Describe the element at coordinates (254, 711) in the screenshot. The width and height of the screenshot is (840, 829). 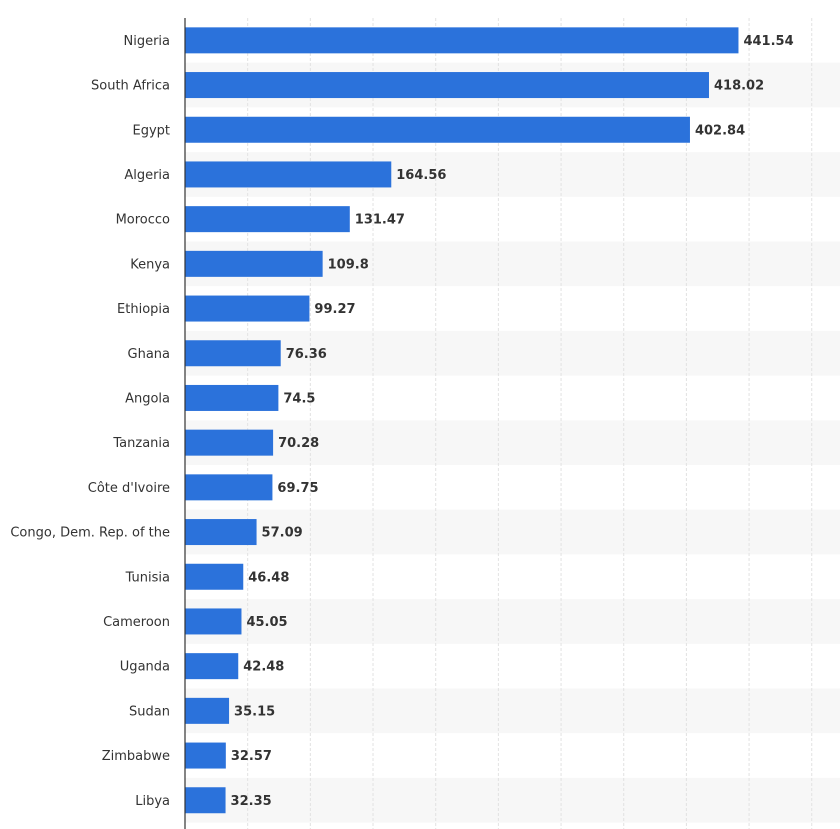
I see `value-label: 35.15` at that location.